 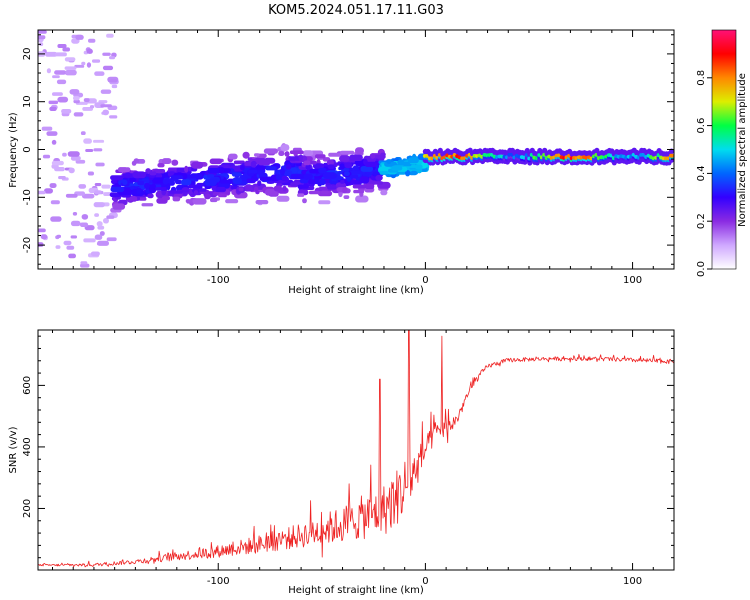 I want to click on spectrogram-x-tick-label: -100, so click(x=218, y=280).